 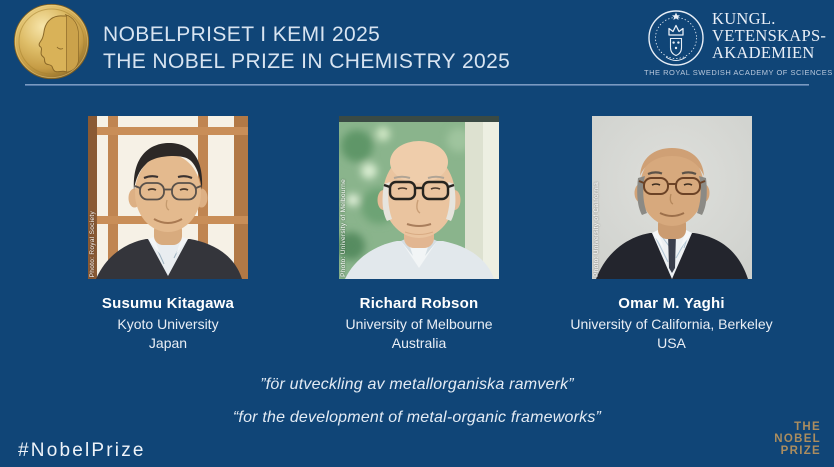 I want to click on laureate-affiliation: University of Melbourne, so click(x=419, y=324).